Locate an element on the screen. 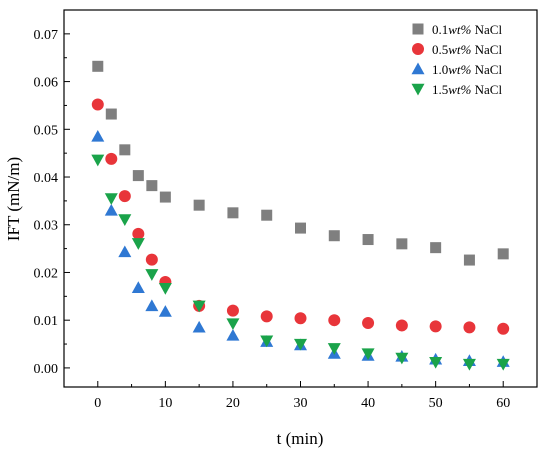  x-tick-label: 0 is located at coordinates (97, 403).